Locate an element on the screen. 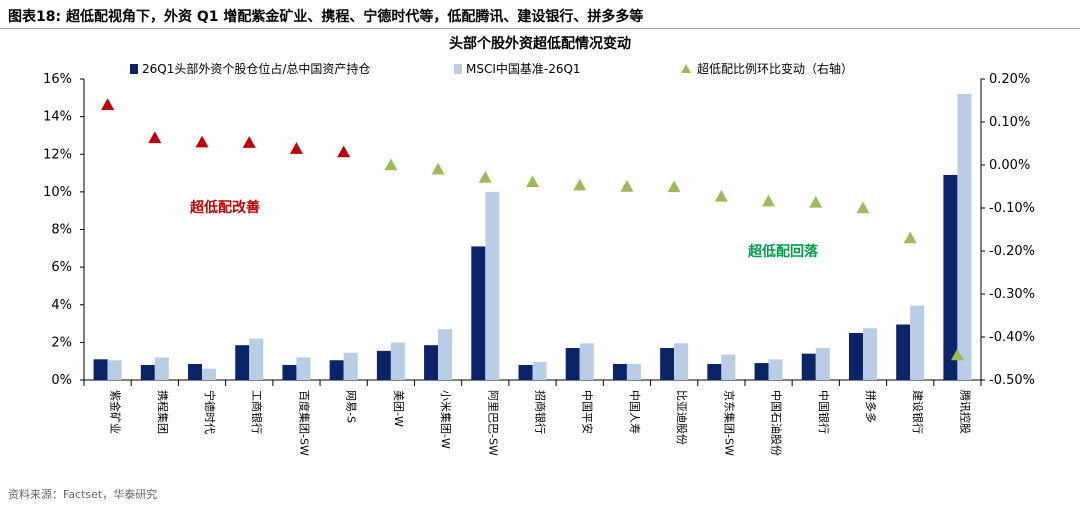 The image size is (1080, 506). y-right-tick-label: 0.20% is located at coordinates (1009, 79).